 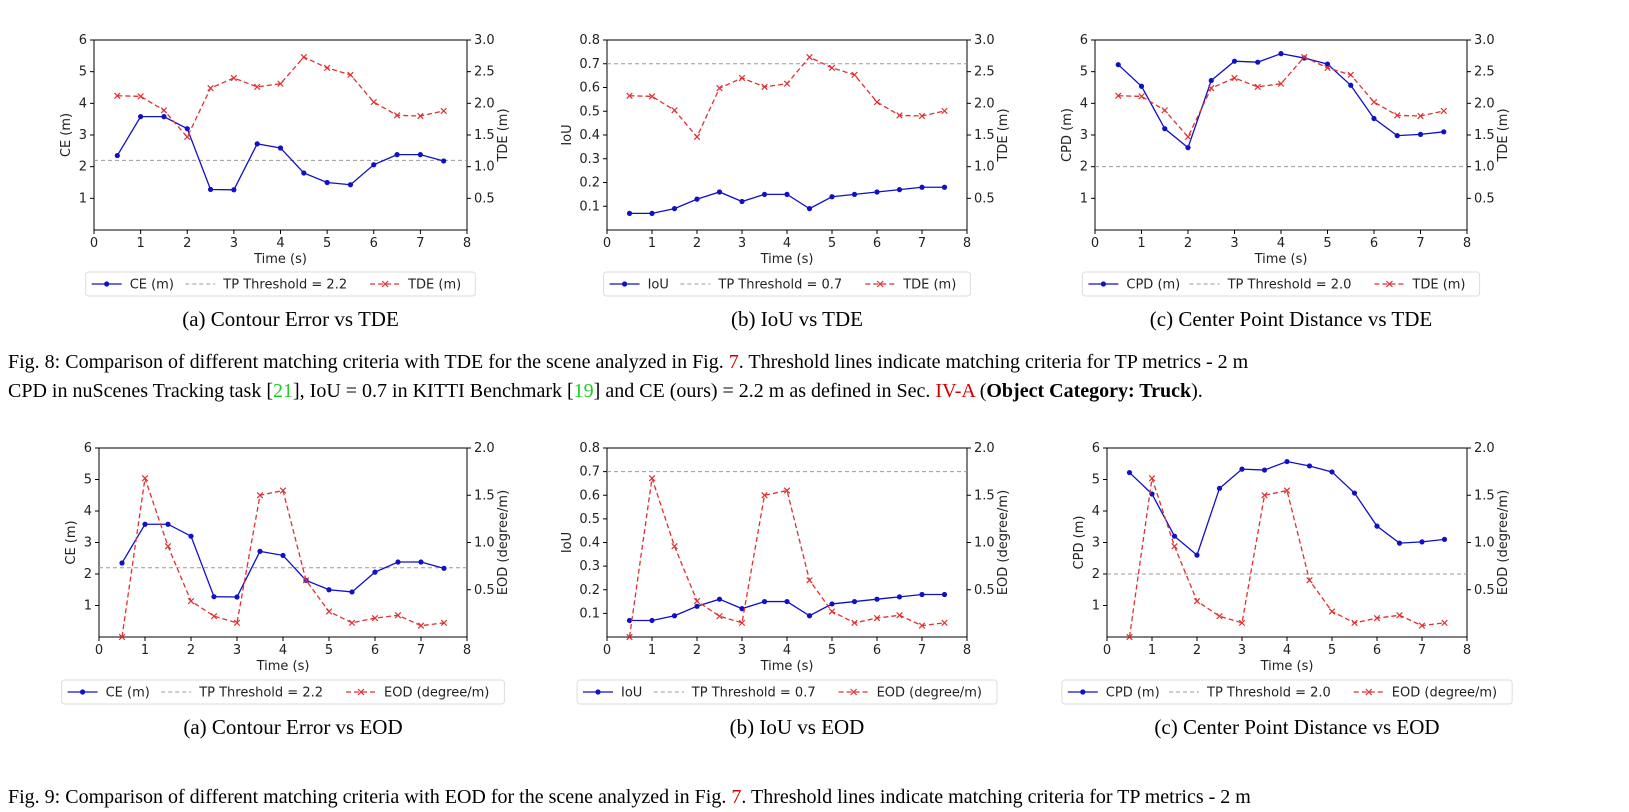 I want to click on legend: CE (m) TP Threshold = 2.2 EOD (degree/m), so click(x=283, y=692).